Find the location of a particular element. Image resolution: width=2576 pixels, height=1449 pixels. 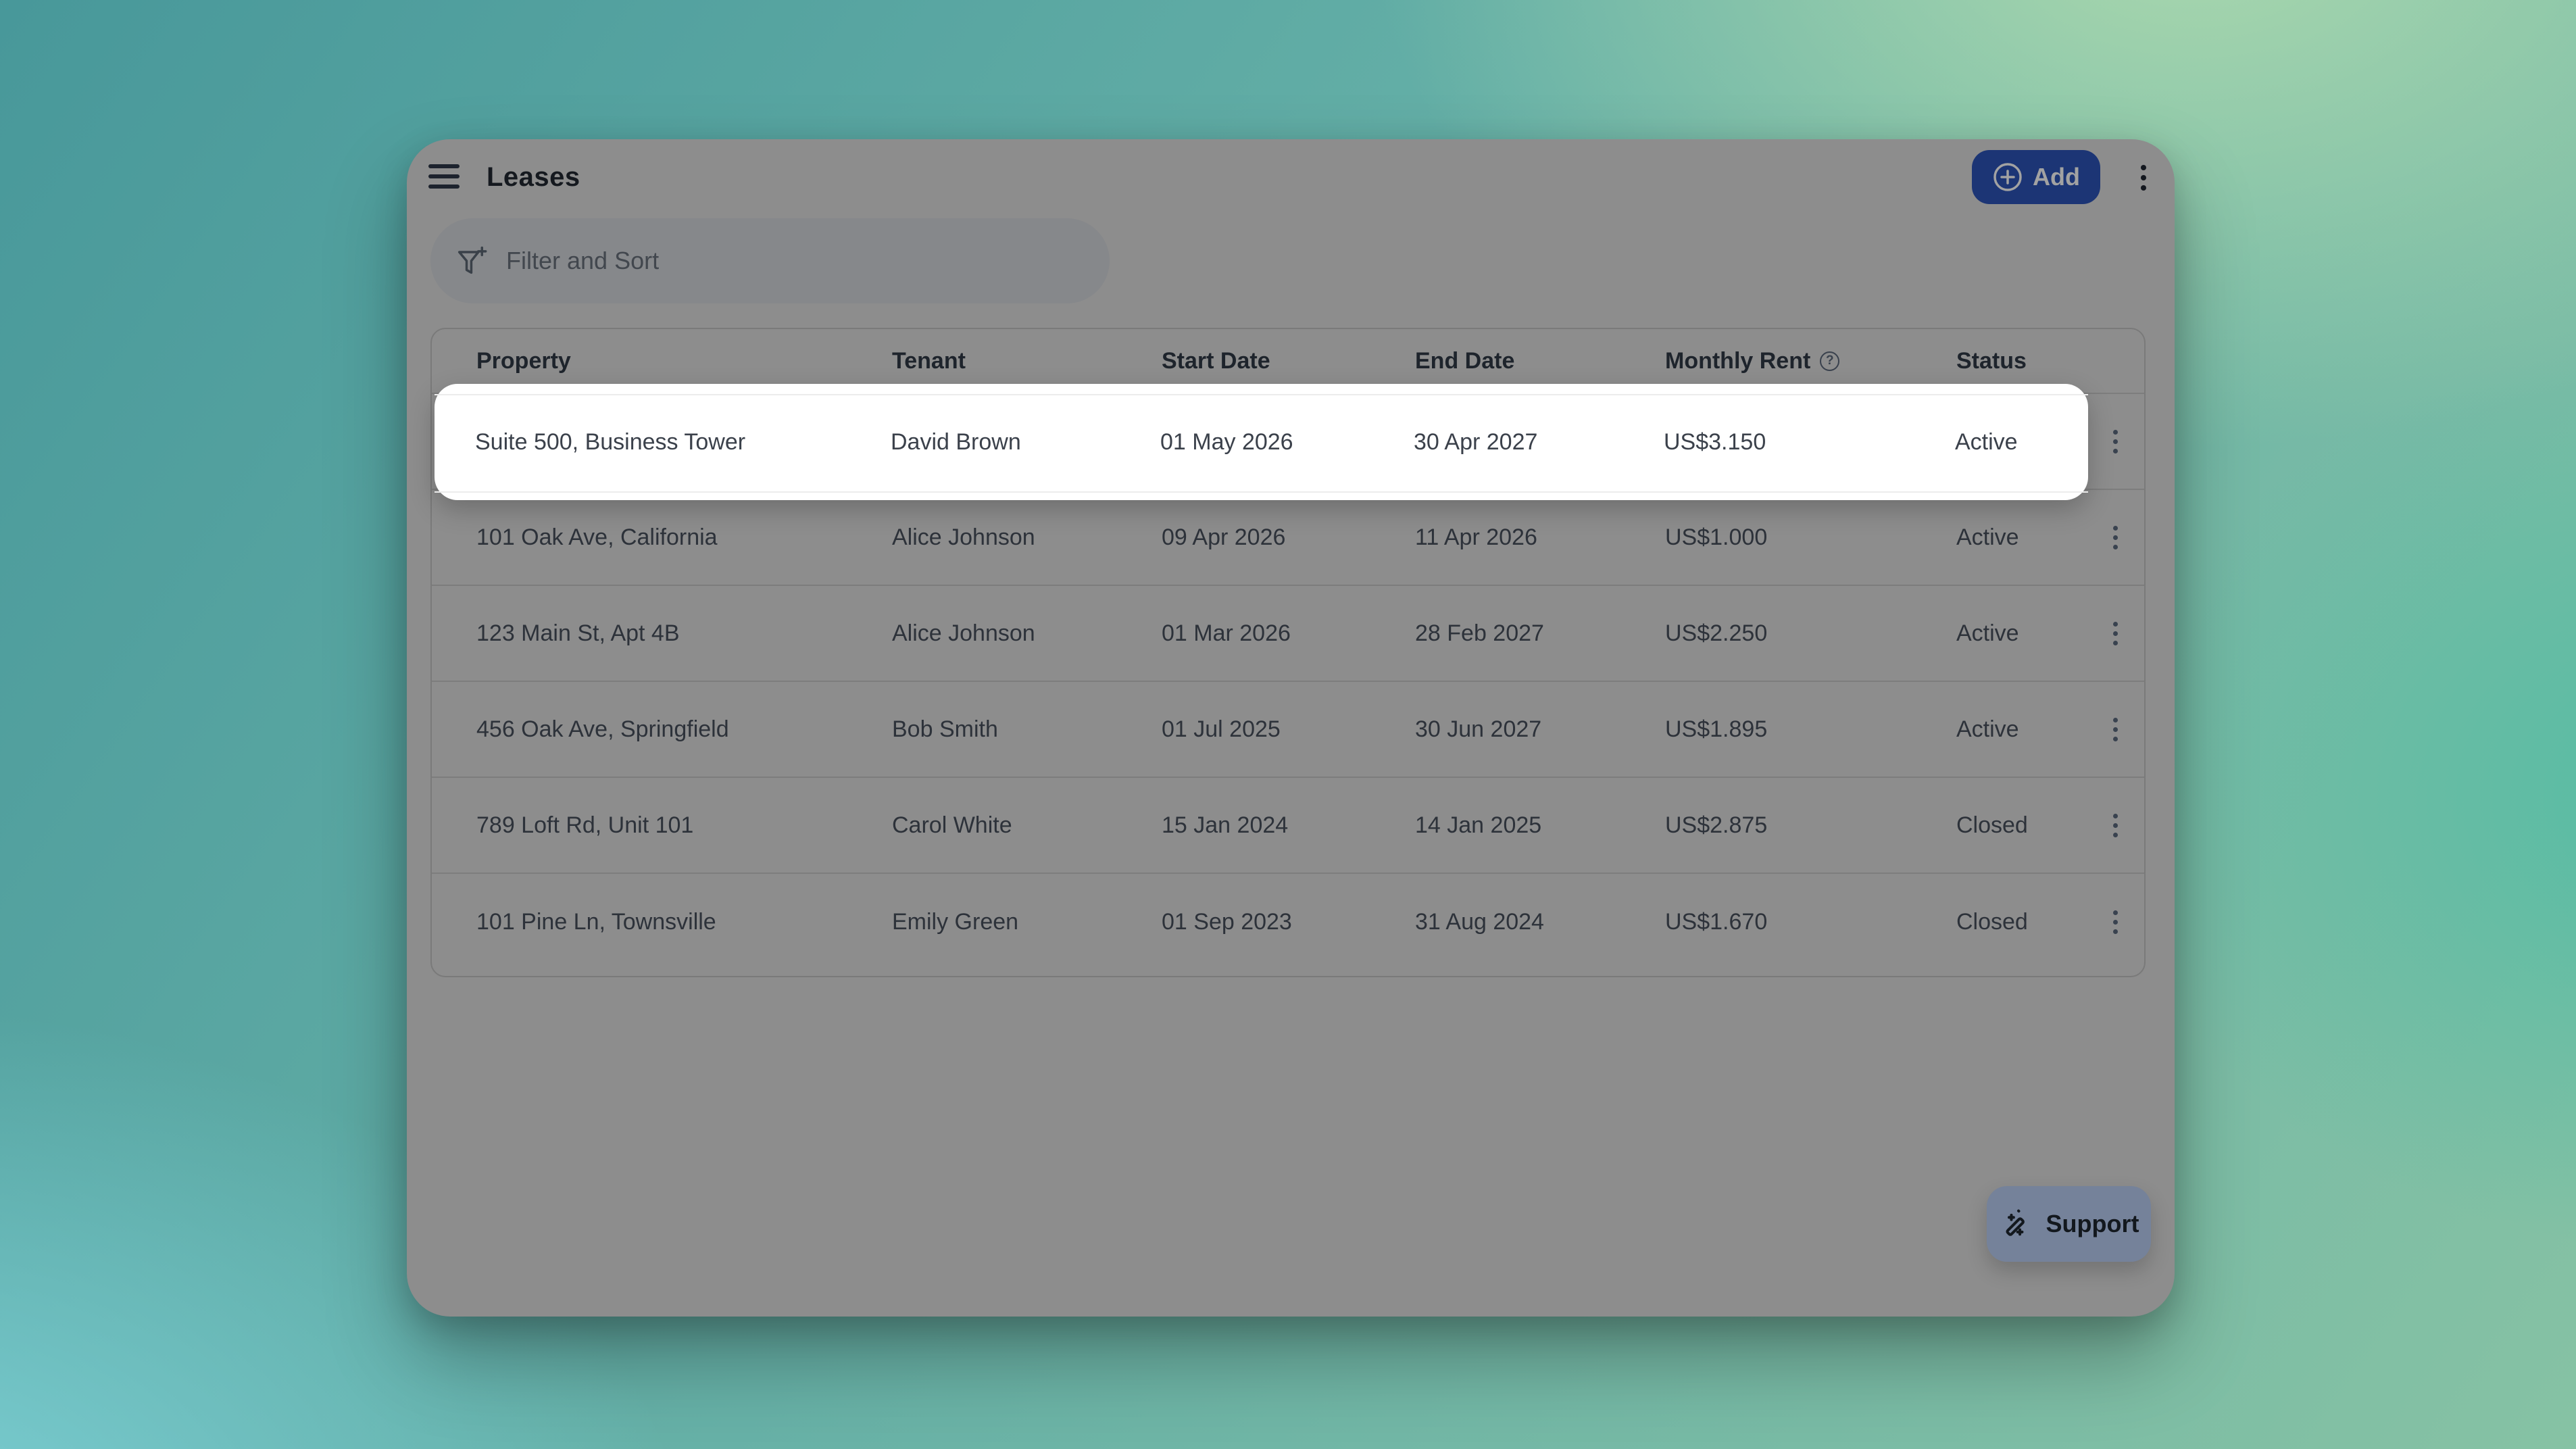

cell-start-date: 01 Jul 2025 is located at coordinates (1222, 729).